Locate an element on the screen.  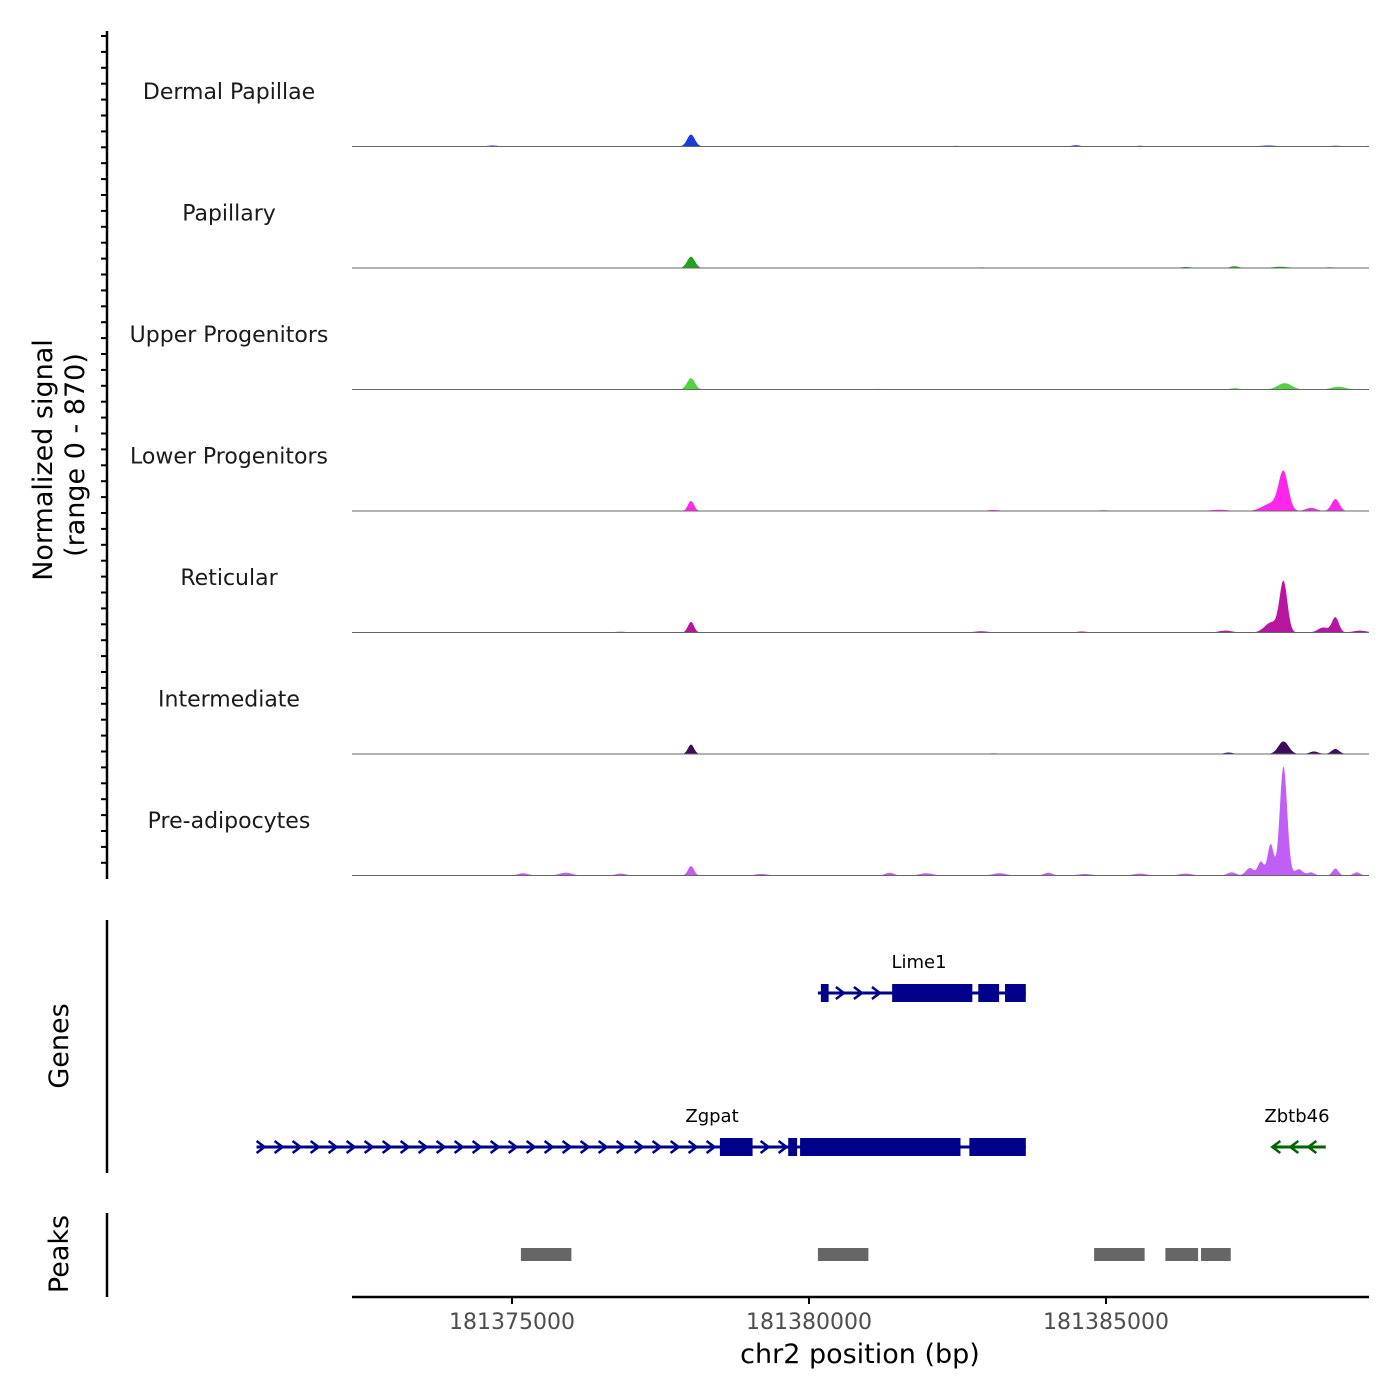
track-lower-progenitors: Lower Progenitors is located at coordinates (749, 478).